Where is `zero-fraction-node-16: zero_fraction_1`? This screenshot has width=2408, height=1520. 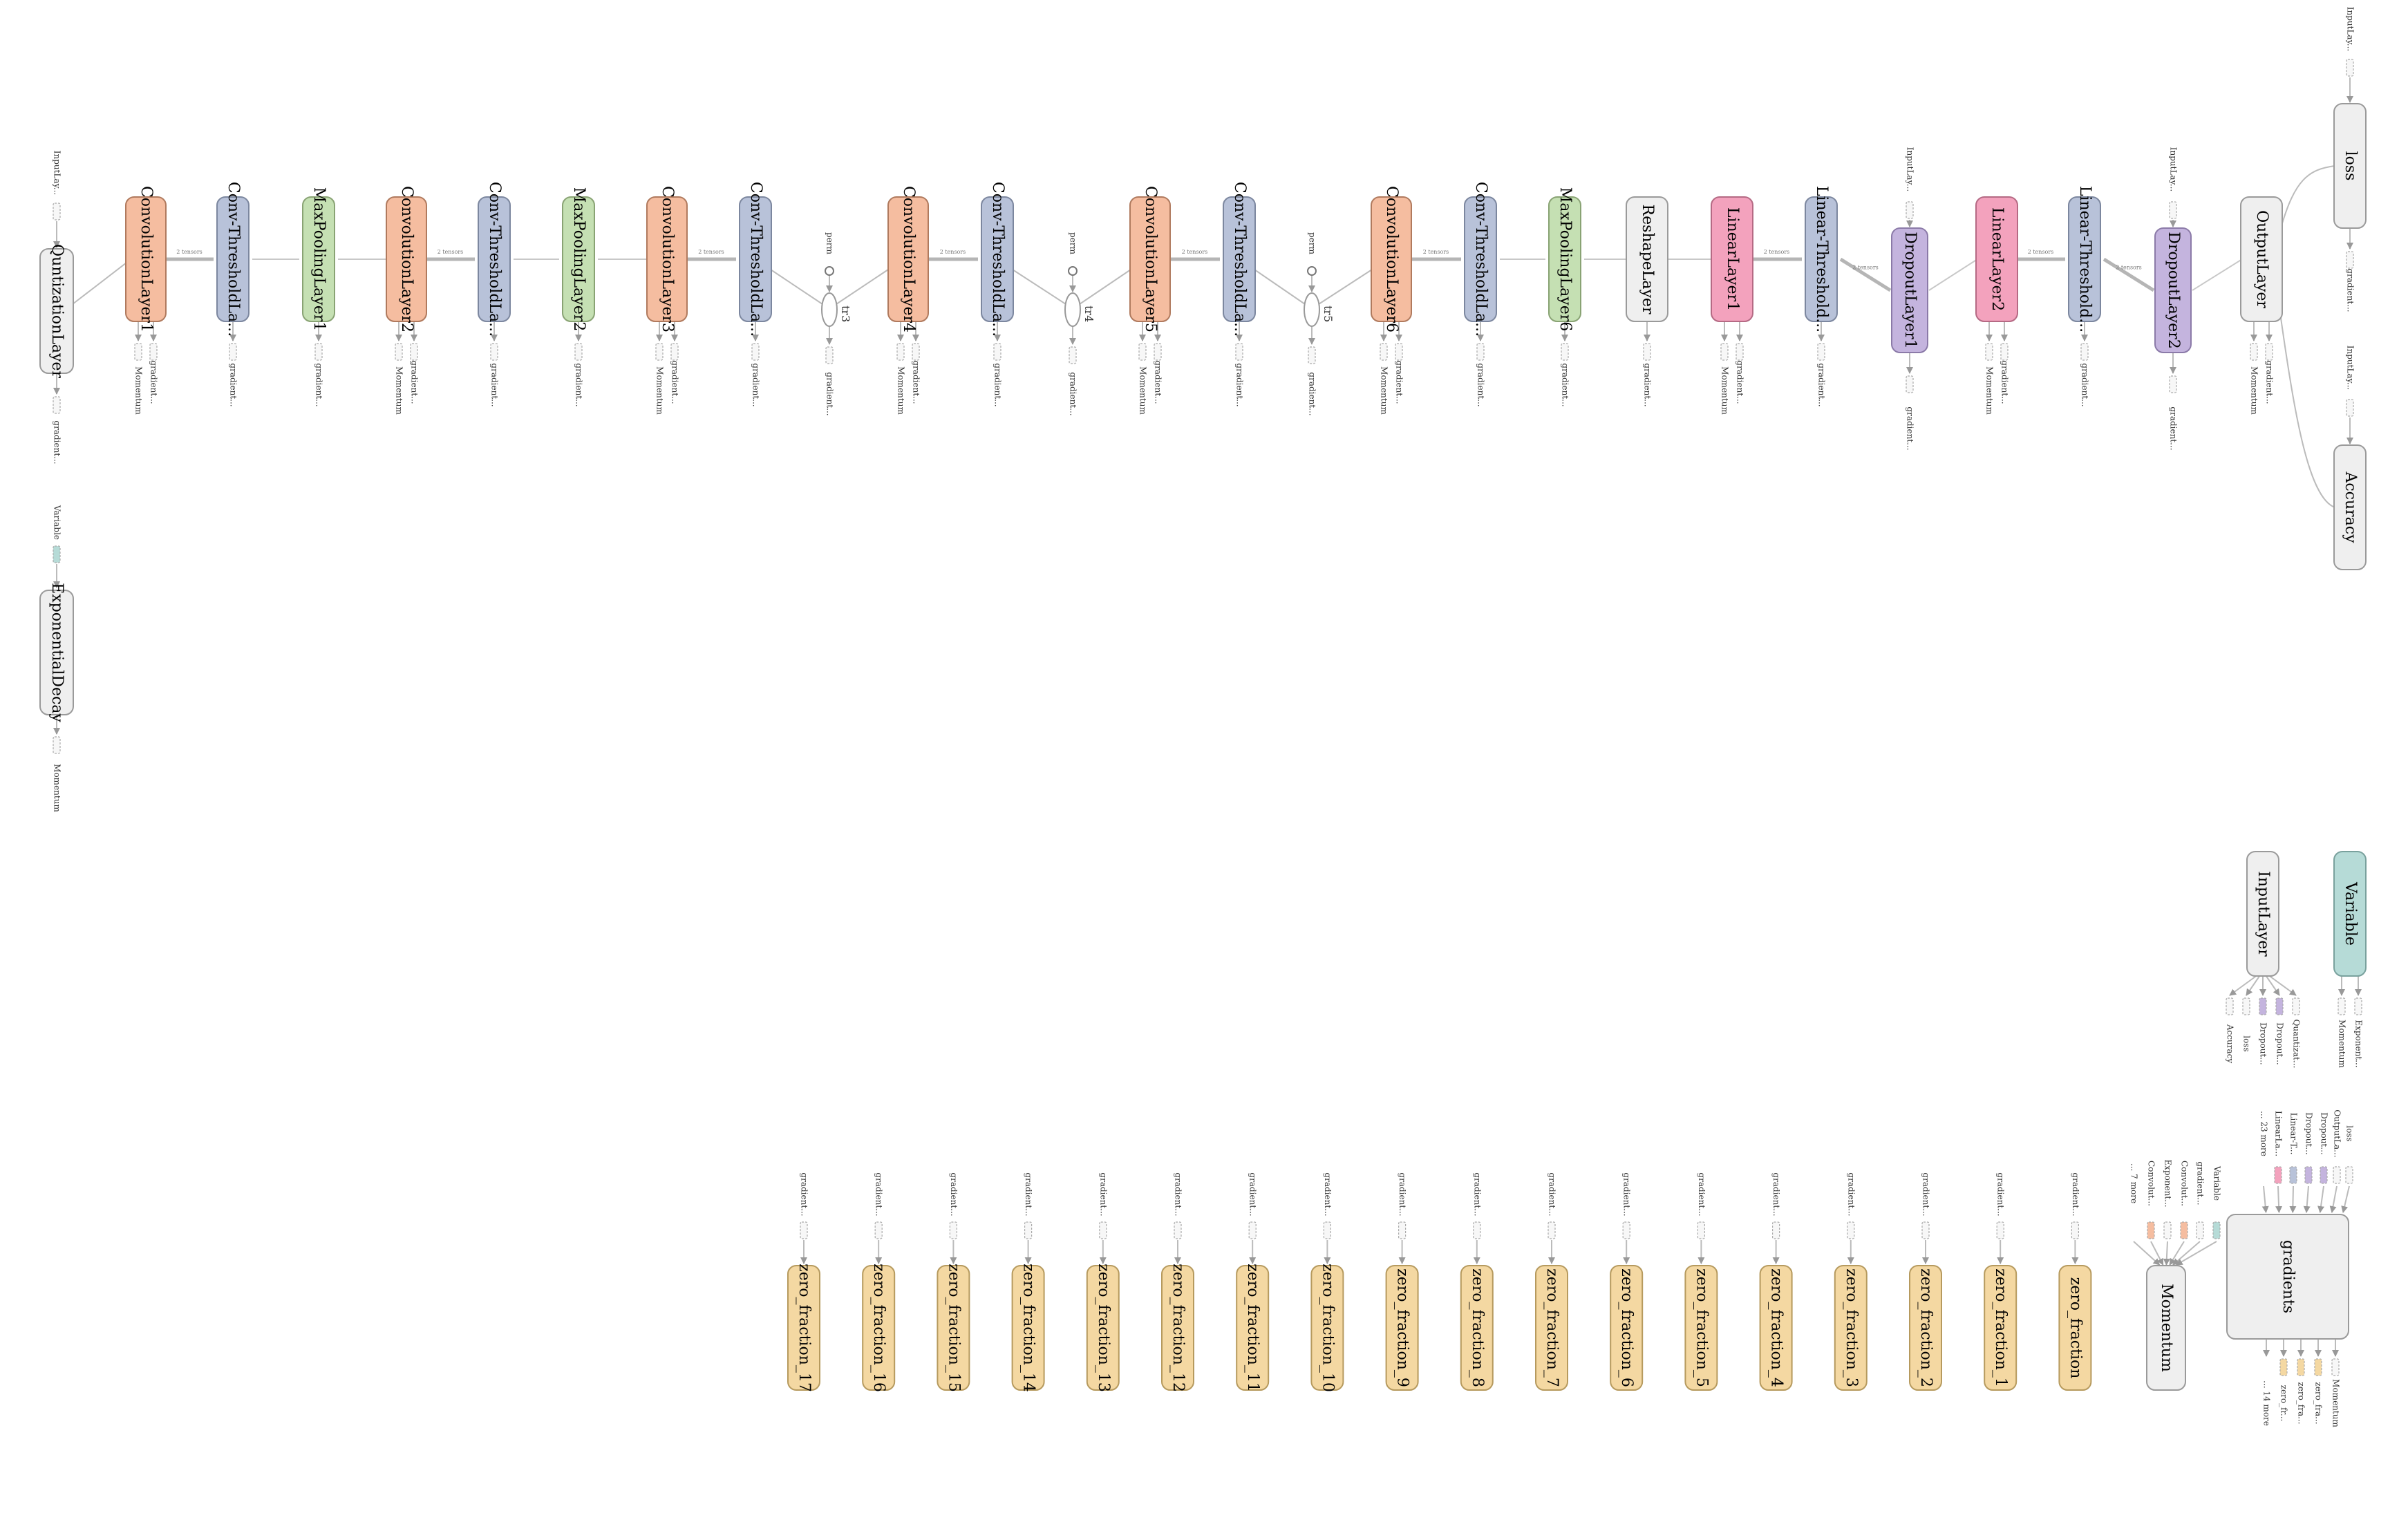
zero-fraction-node-16: zero_fraction_1 is located at coordinates (2000, 1328).